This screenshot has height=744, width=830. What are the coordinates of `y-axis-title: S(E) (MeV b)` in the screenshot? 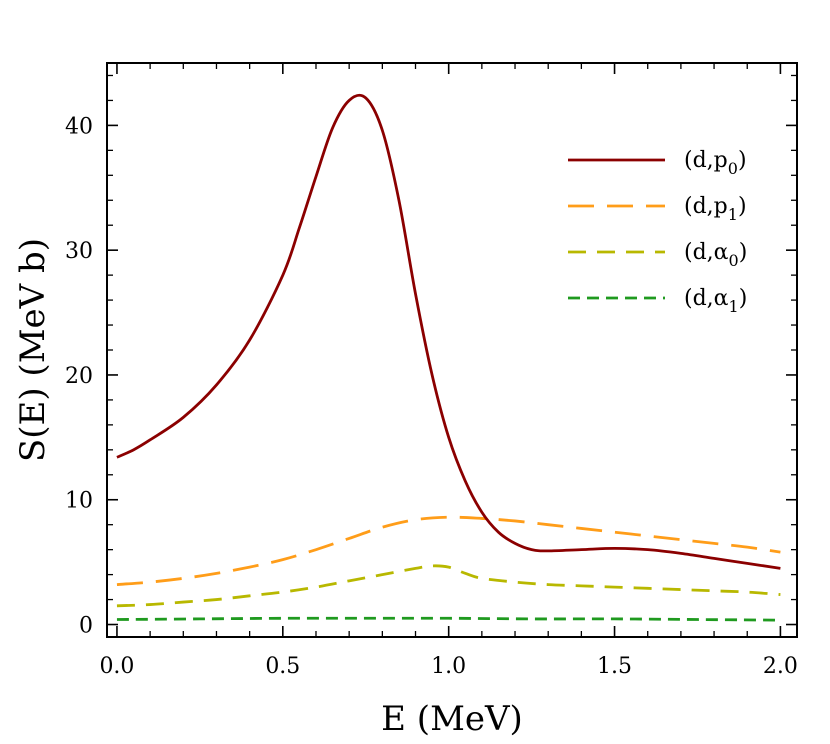 It's located at (33, 350).